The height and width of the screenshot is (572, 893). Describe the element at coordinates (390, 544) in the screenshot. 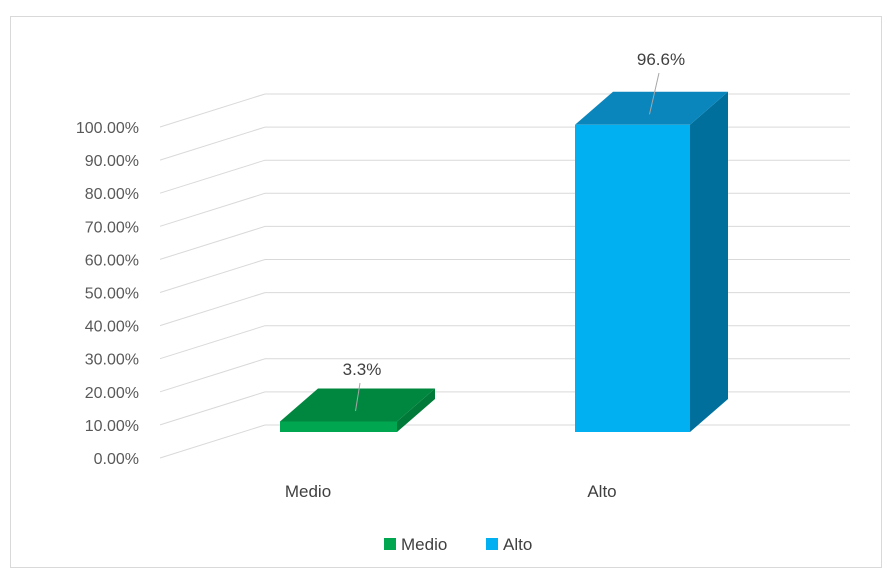

I see `legend-swatch-medio` at that location.